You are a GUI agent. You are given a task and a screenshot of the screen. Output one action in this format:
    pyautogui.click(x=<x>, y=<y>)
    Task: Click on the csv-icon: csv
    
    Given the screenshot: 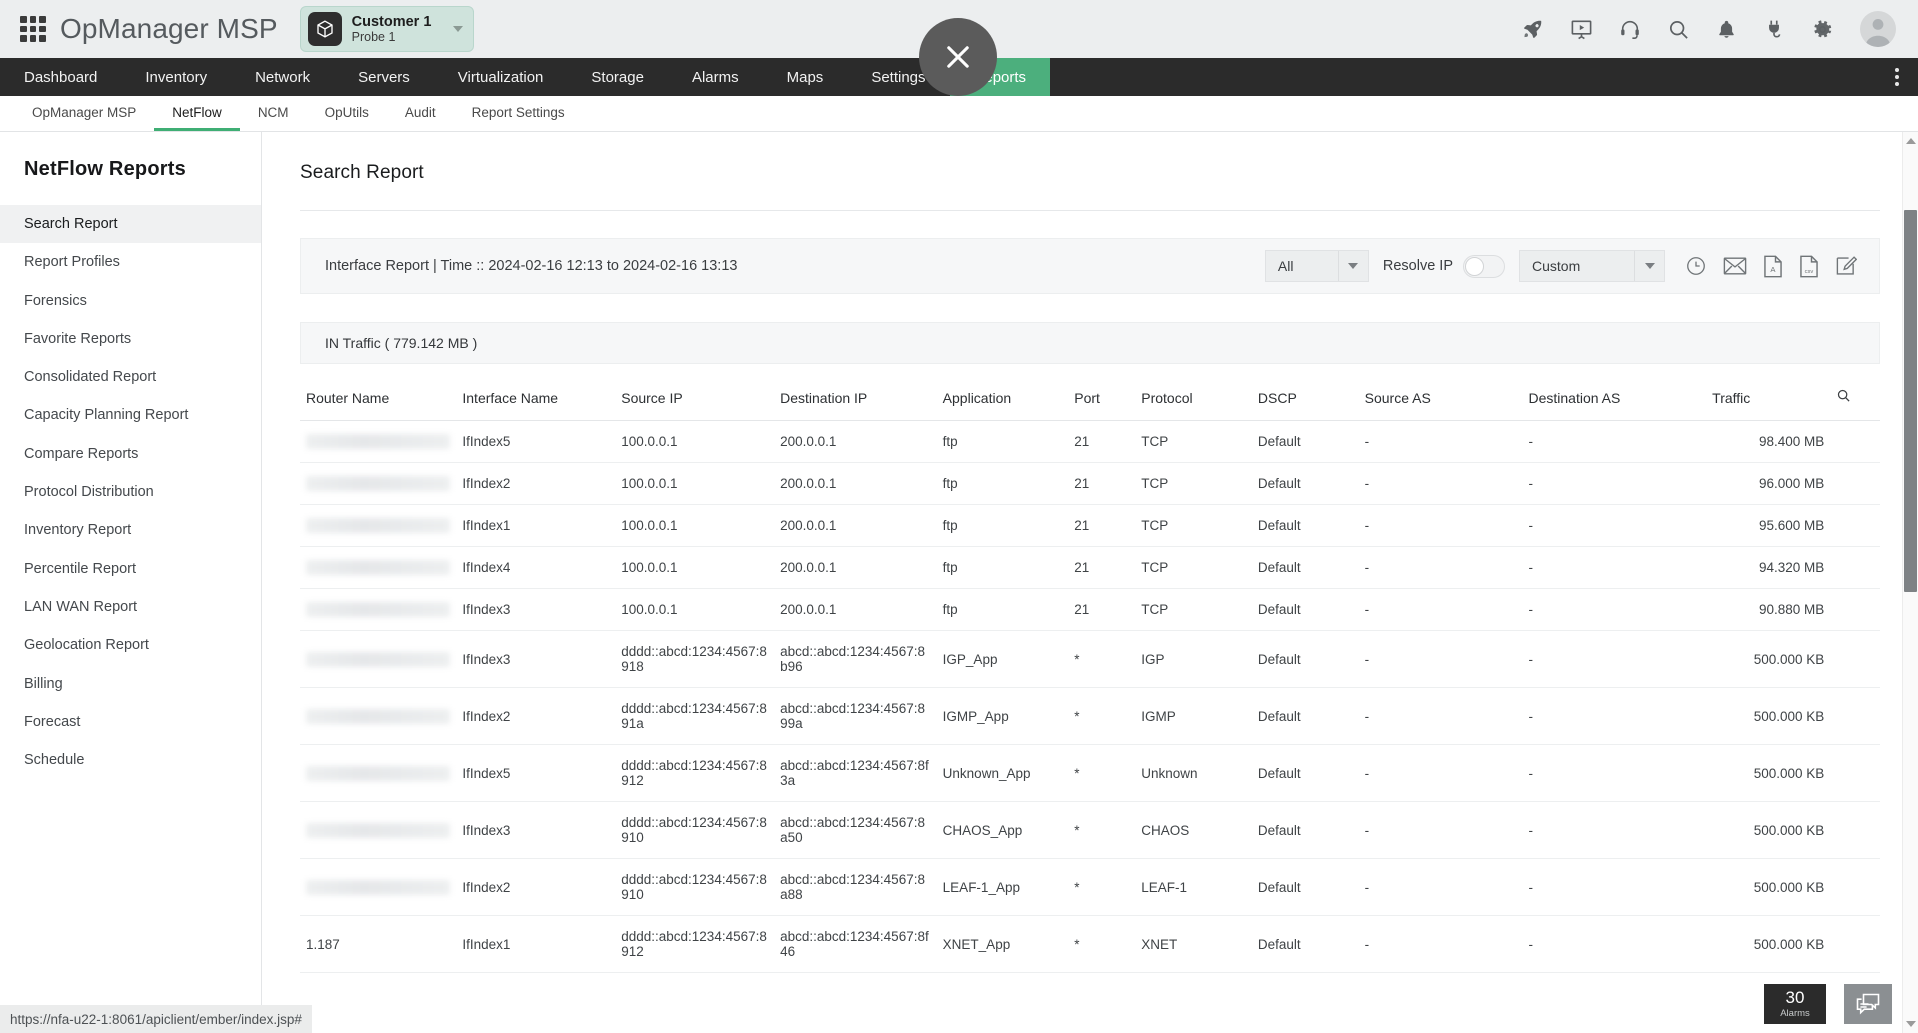 What is the action you would take?
    pyautogui.click(x=1809, y=266)
    